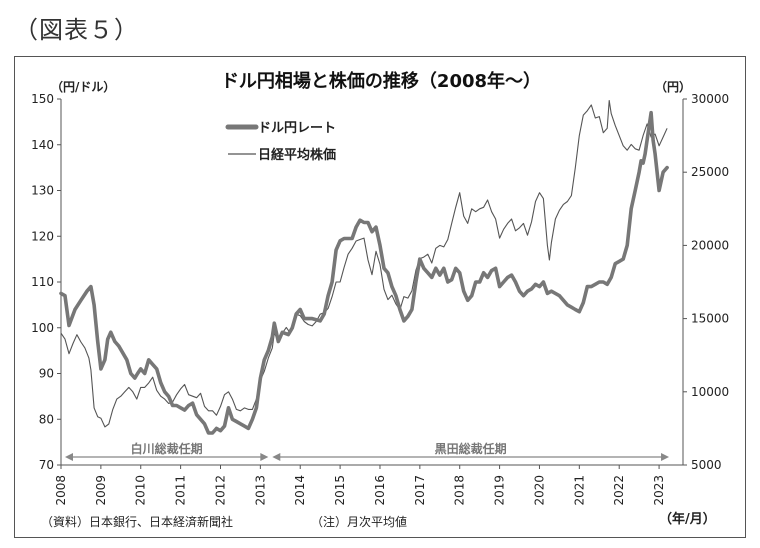 This screenshot has height=548, width=760. What do you see at coordinates (83, 86) in the screenshot?
I see `left-axis-label: （円/ドル）` at bounding box center [83, 86].